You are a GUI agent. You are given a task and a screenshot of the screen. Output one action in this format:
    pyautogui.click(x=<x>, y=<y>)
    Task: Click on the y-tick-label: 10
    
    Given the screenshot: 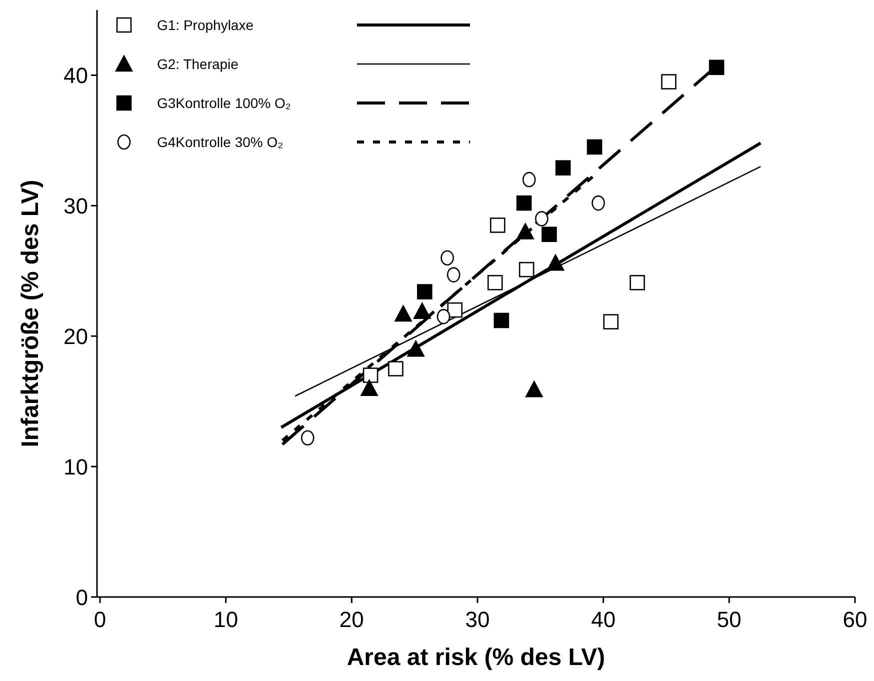 What is the action you would take?
    pyautogui.click(x=76, y=467)
    